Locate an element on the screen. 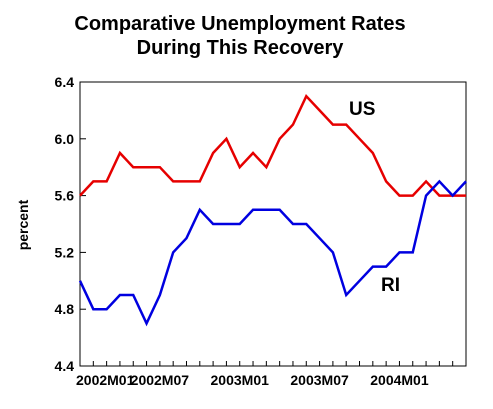 The height and width of the screenshot is (409, 493). x-tick-label: 2003M07 is located at coordinates (319, 380).